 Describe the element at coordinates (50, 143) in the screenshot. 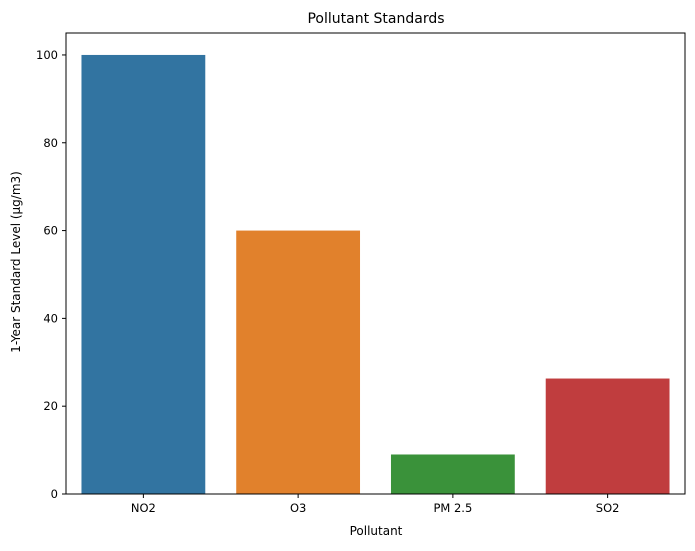

I see `y-tick-label: 80` at that location.